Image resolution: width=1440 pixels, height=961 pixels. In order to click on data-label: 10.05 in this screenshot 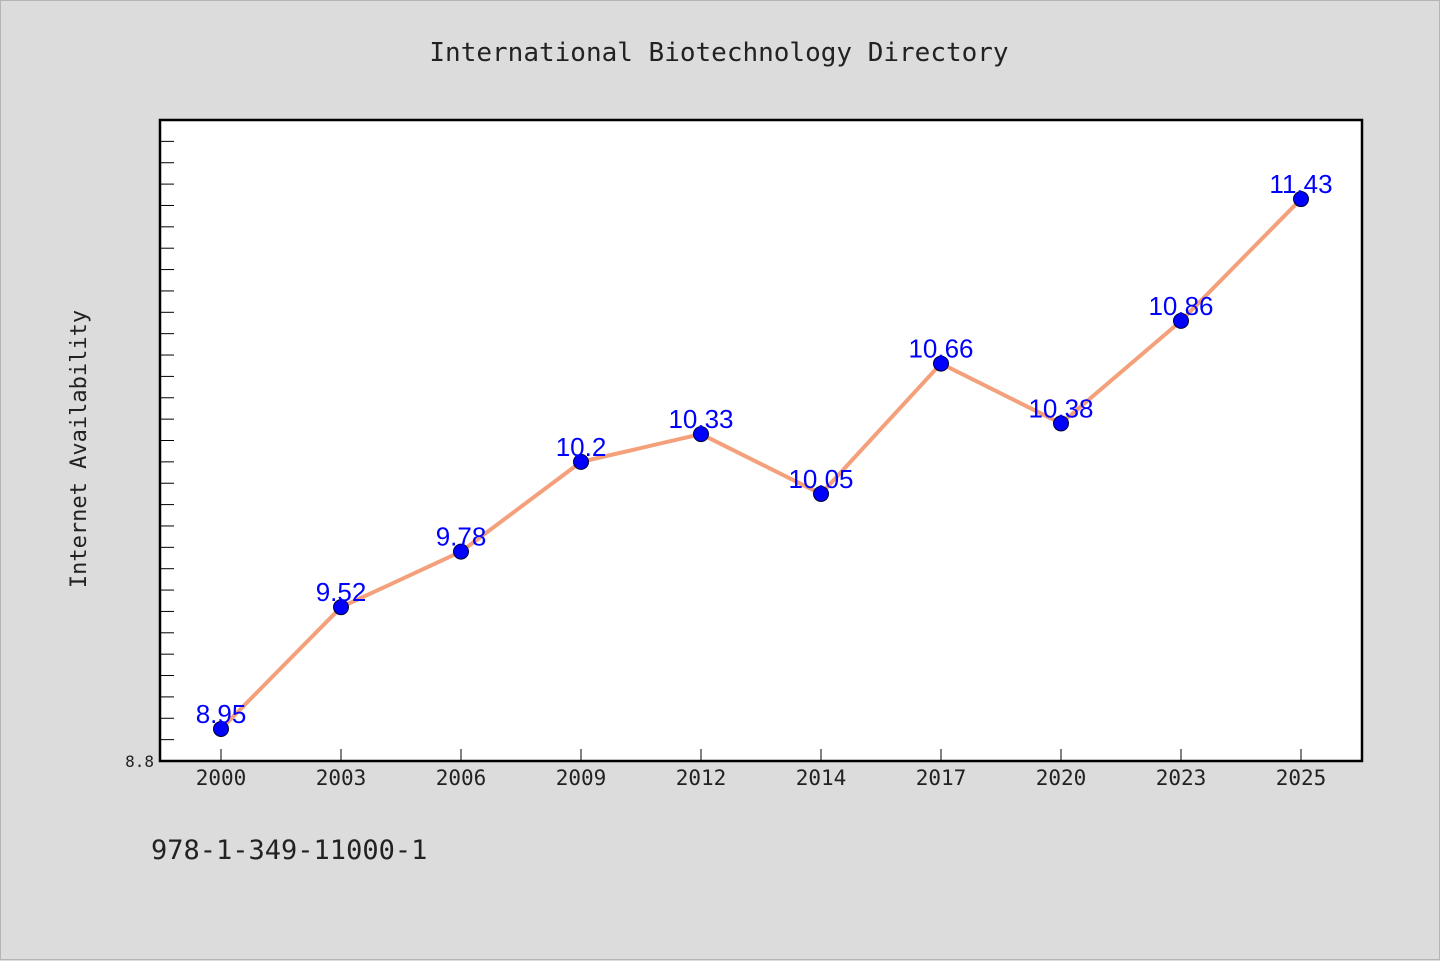, I will do `click(820, 479)`.